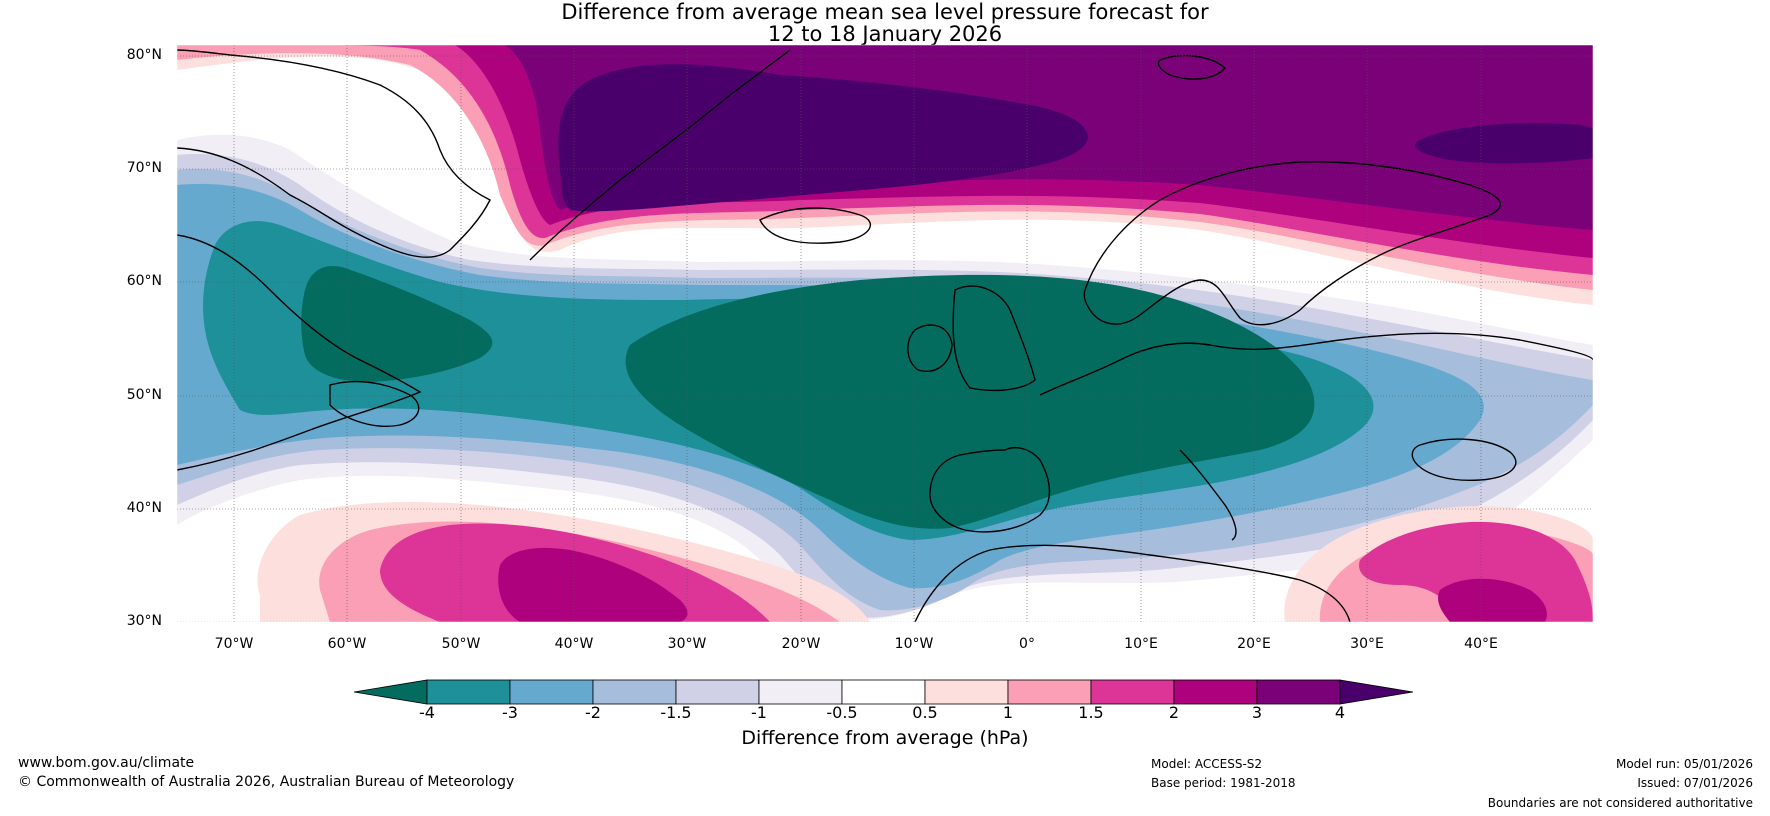  Describe the element at coordinates (1207, 764) in the screenshot. I see `model-name: Model: ACCESS-S2` at that location.